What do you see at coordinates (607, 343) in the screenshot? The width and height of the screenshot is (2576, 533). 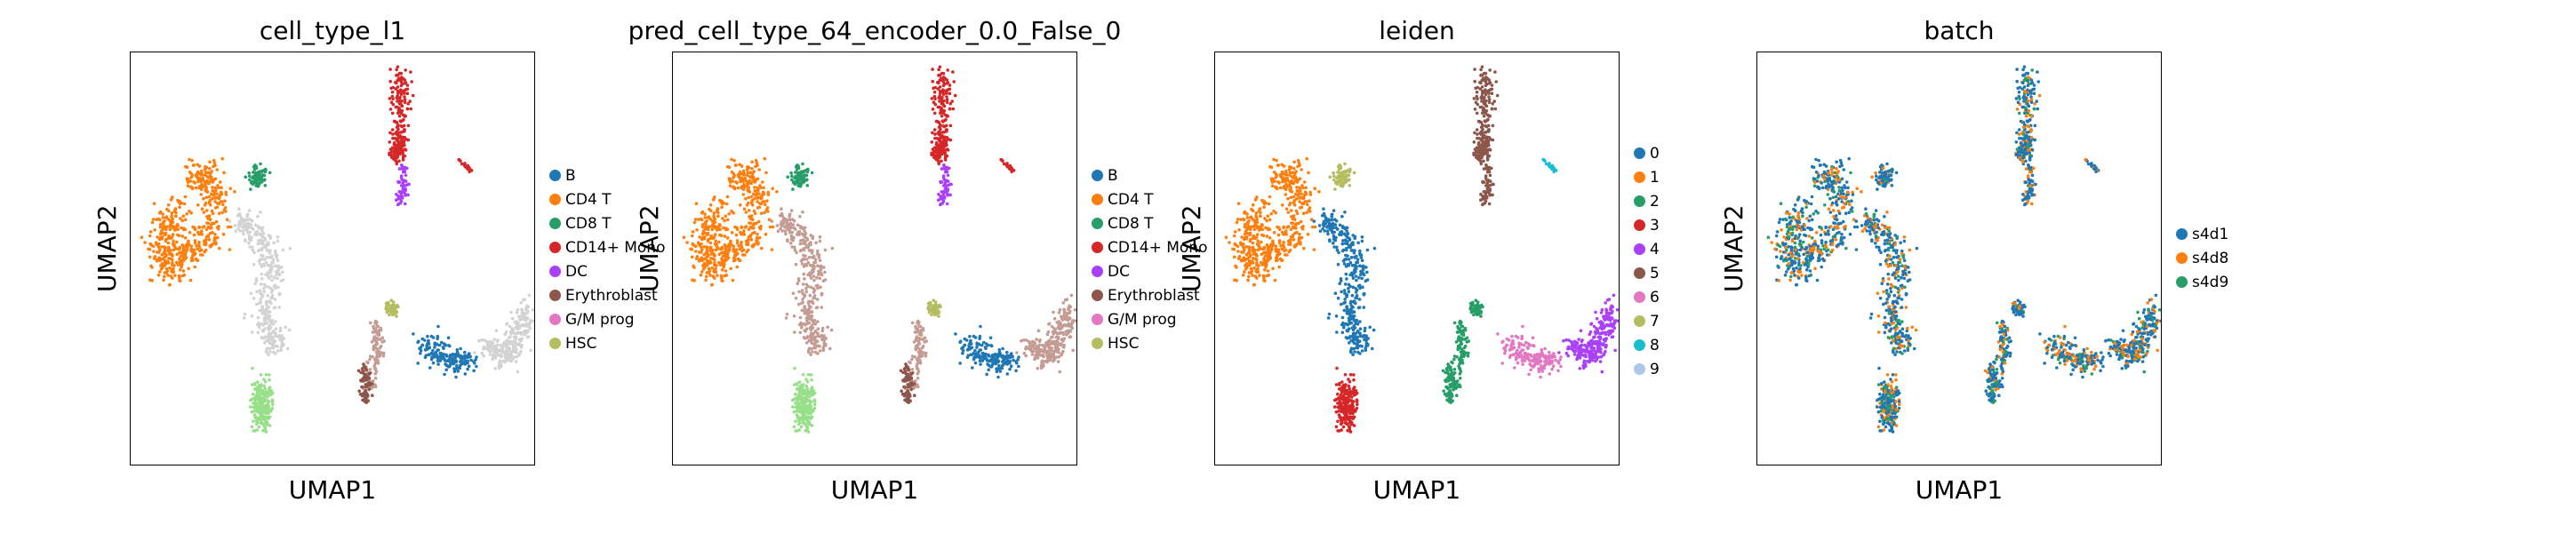 I see `legend-entry: HSC` at bounding box center [607, 343].